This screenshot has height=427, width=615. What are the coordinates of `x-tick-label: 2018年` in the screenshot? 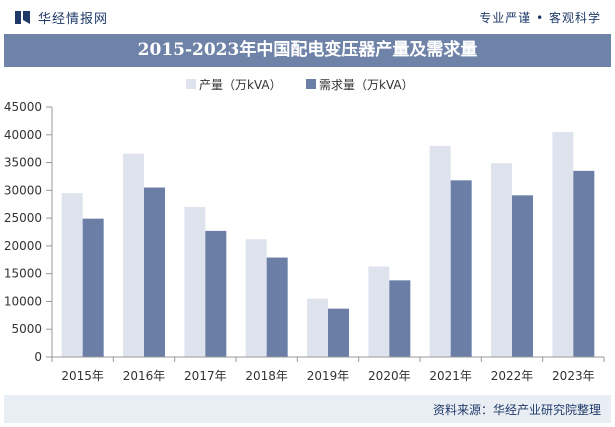 It's located at (266, 376).